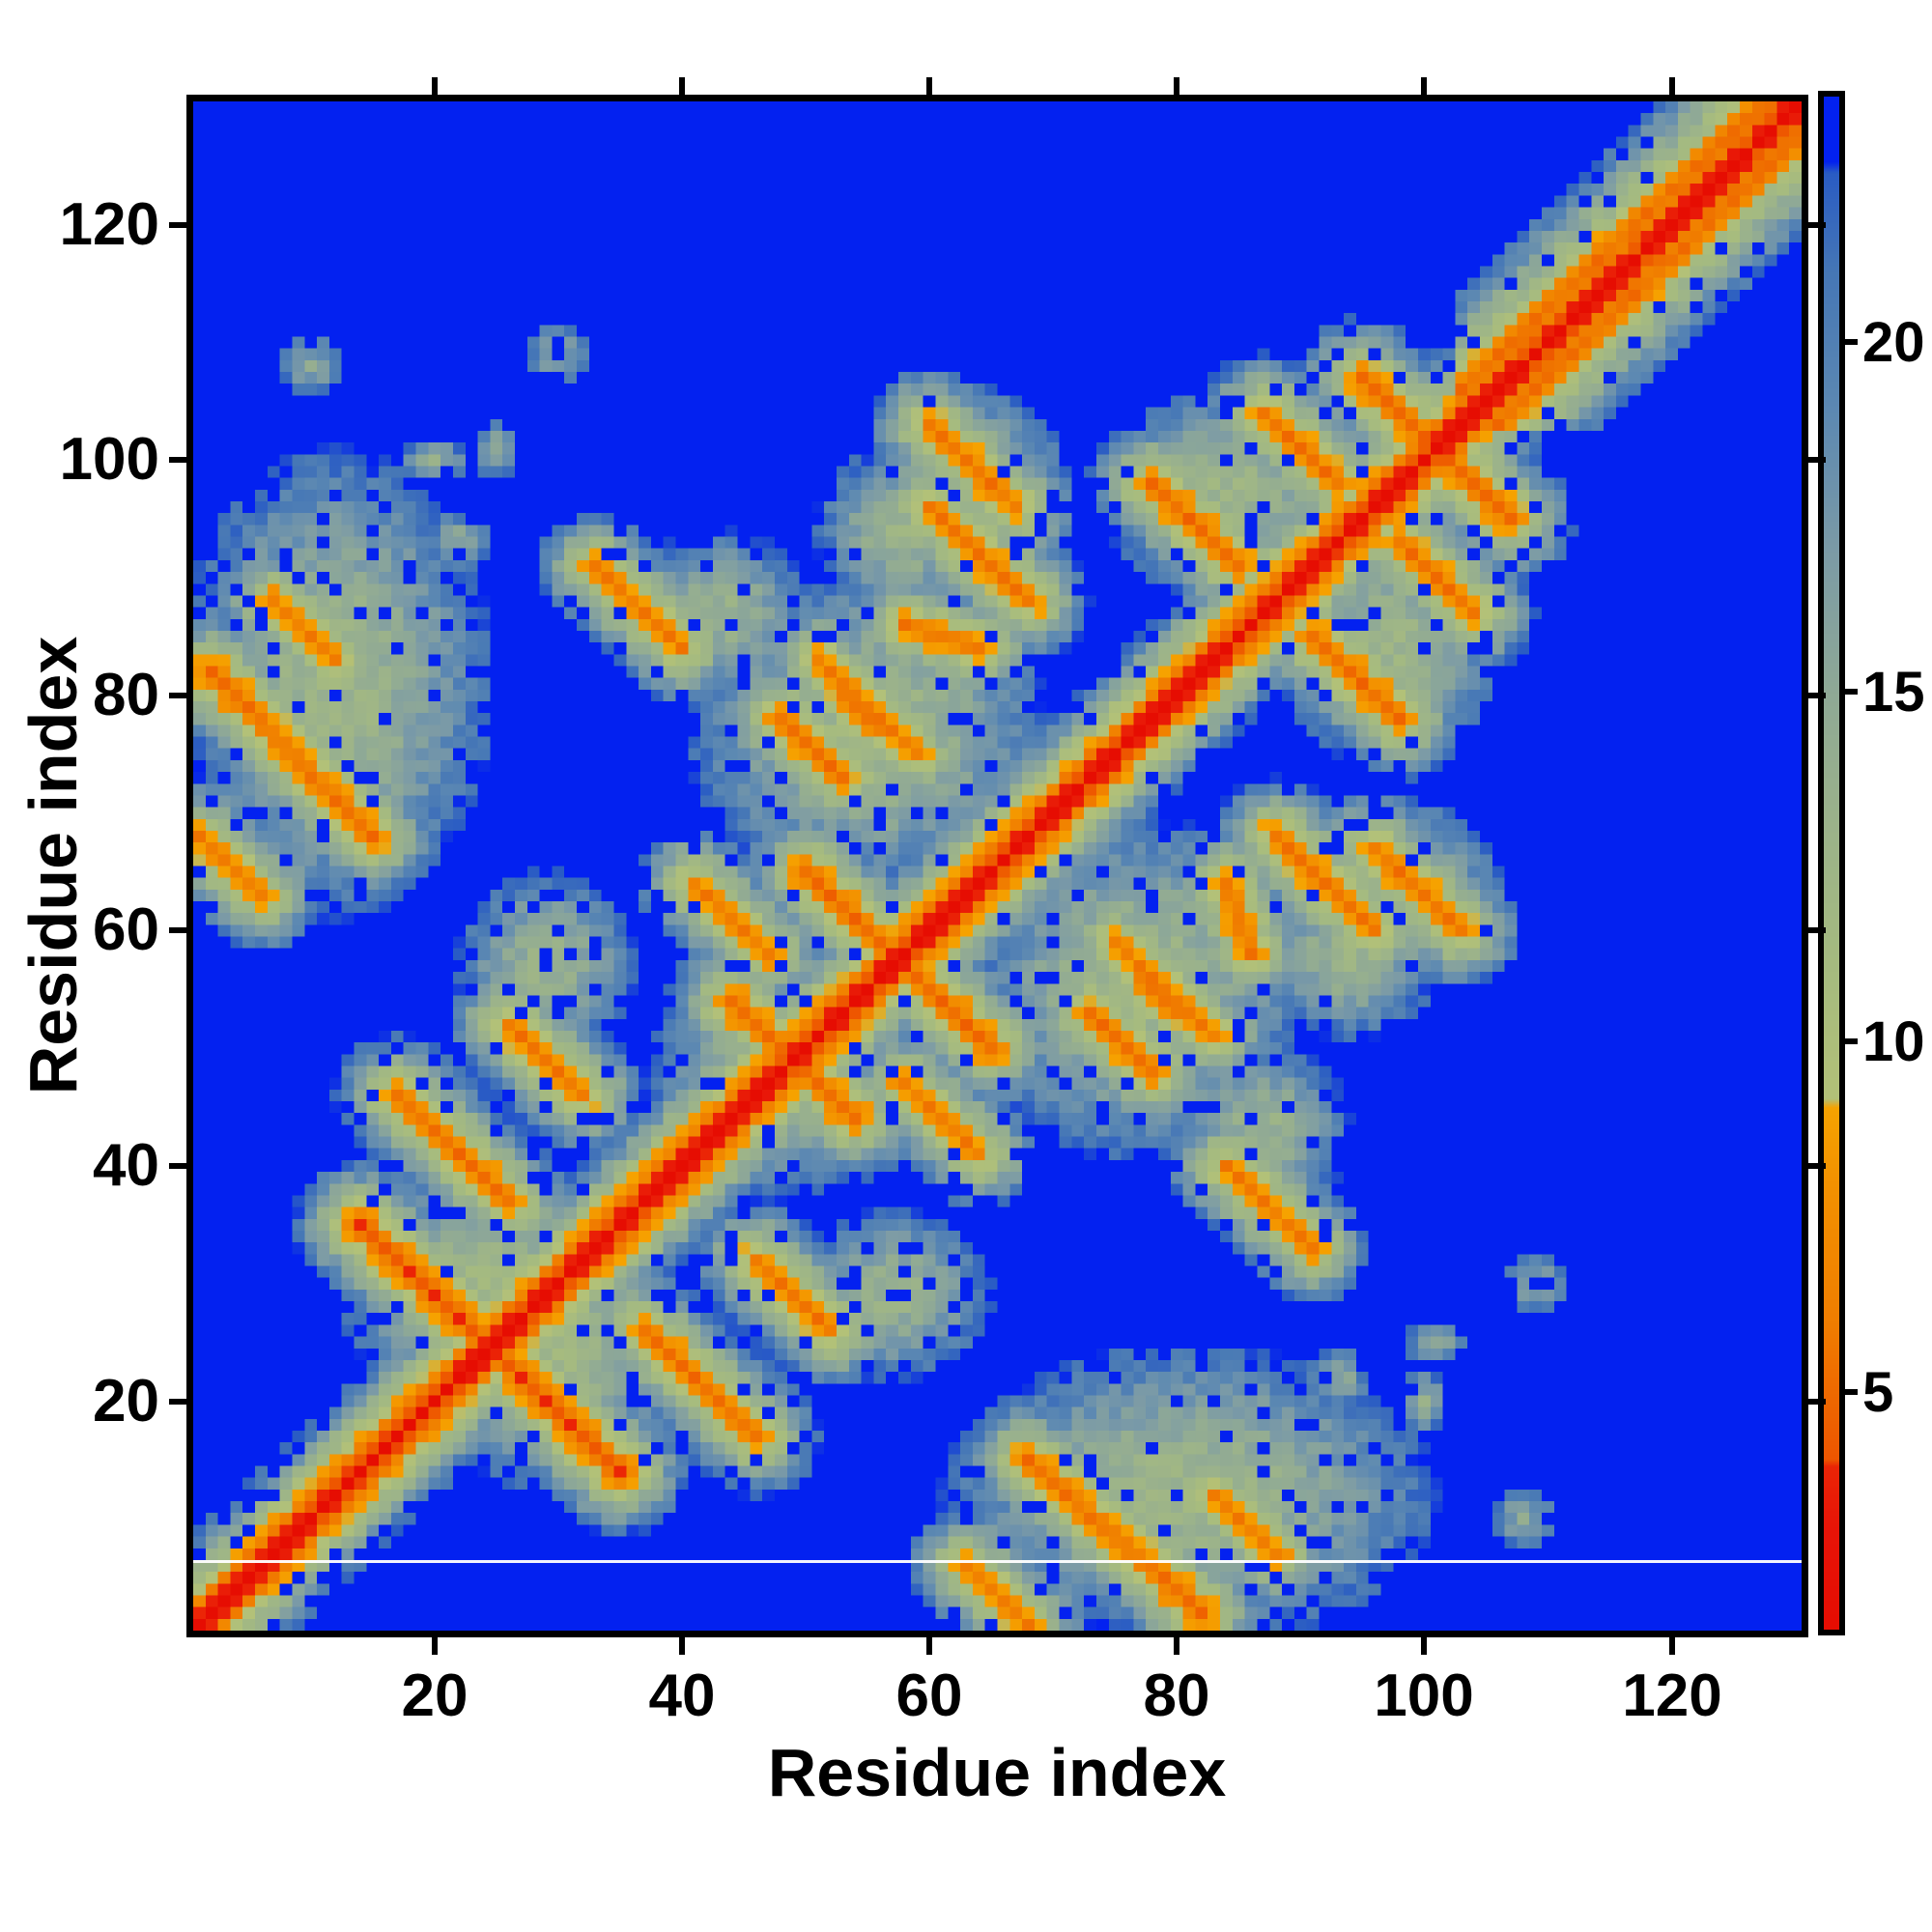 This screenshot has height=1932, width=1932. What do you see at coordinates (682, 1695) in the screenshot?
I see `x-tick-label: 40` at bounding box center [682, 1695].